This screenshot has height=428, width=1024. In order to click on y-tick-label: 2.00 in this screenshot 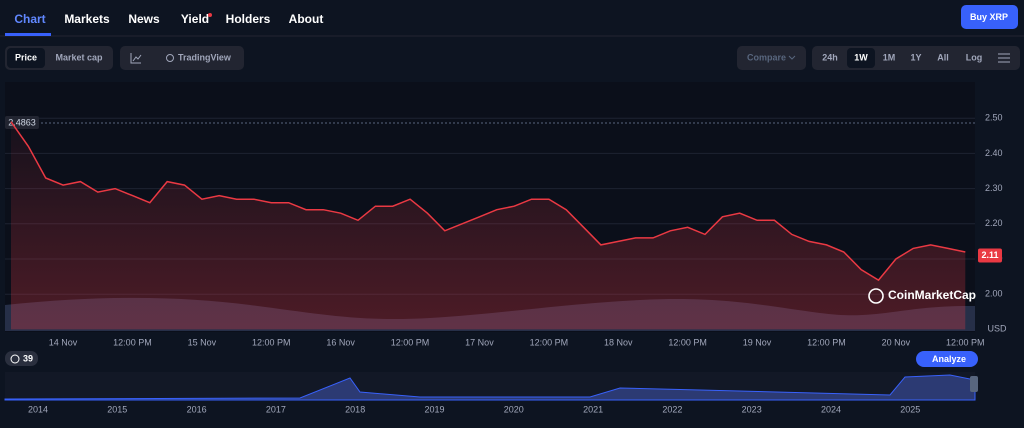, I will do `click(994, 294)`.